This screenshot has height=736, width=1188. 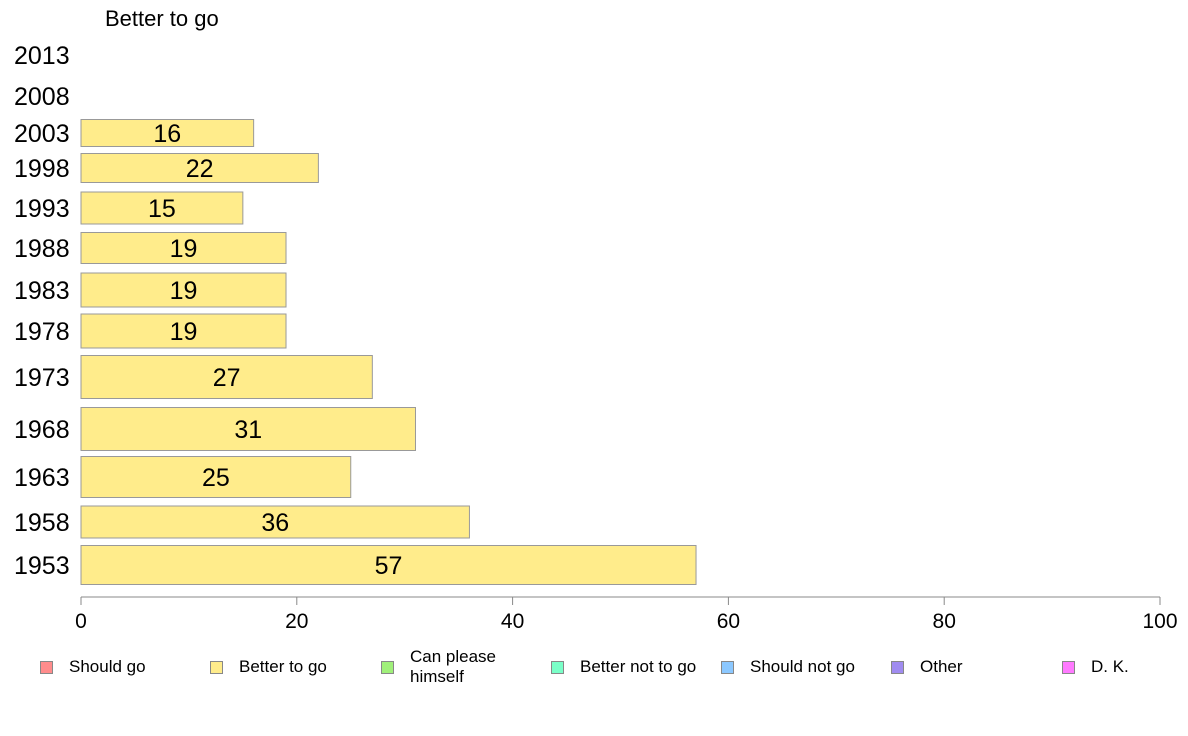 What do you see at coordinates (512, 621) in the screenshot?
I see `x-tick-label: 40` at bounding box center [512, 621].